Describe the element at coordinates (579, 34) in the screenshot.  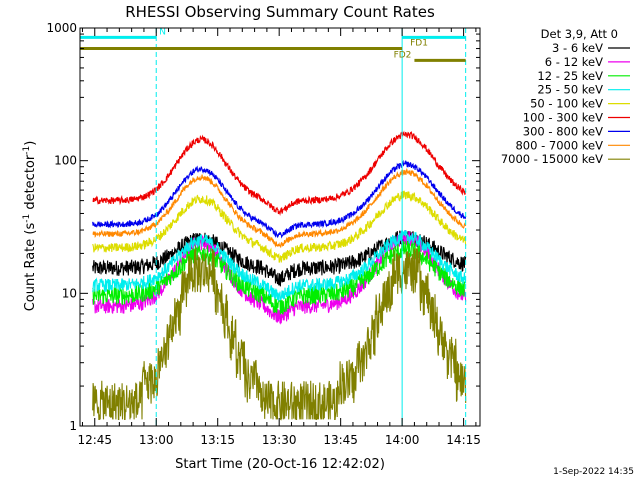
I see `legend-title: Det 3,9, Att 0` at that location.